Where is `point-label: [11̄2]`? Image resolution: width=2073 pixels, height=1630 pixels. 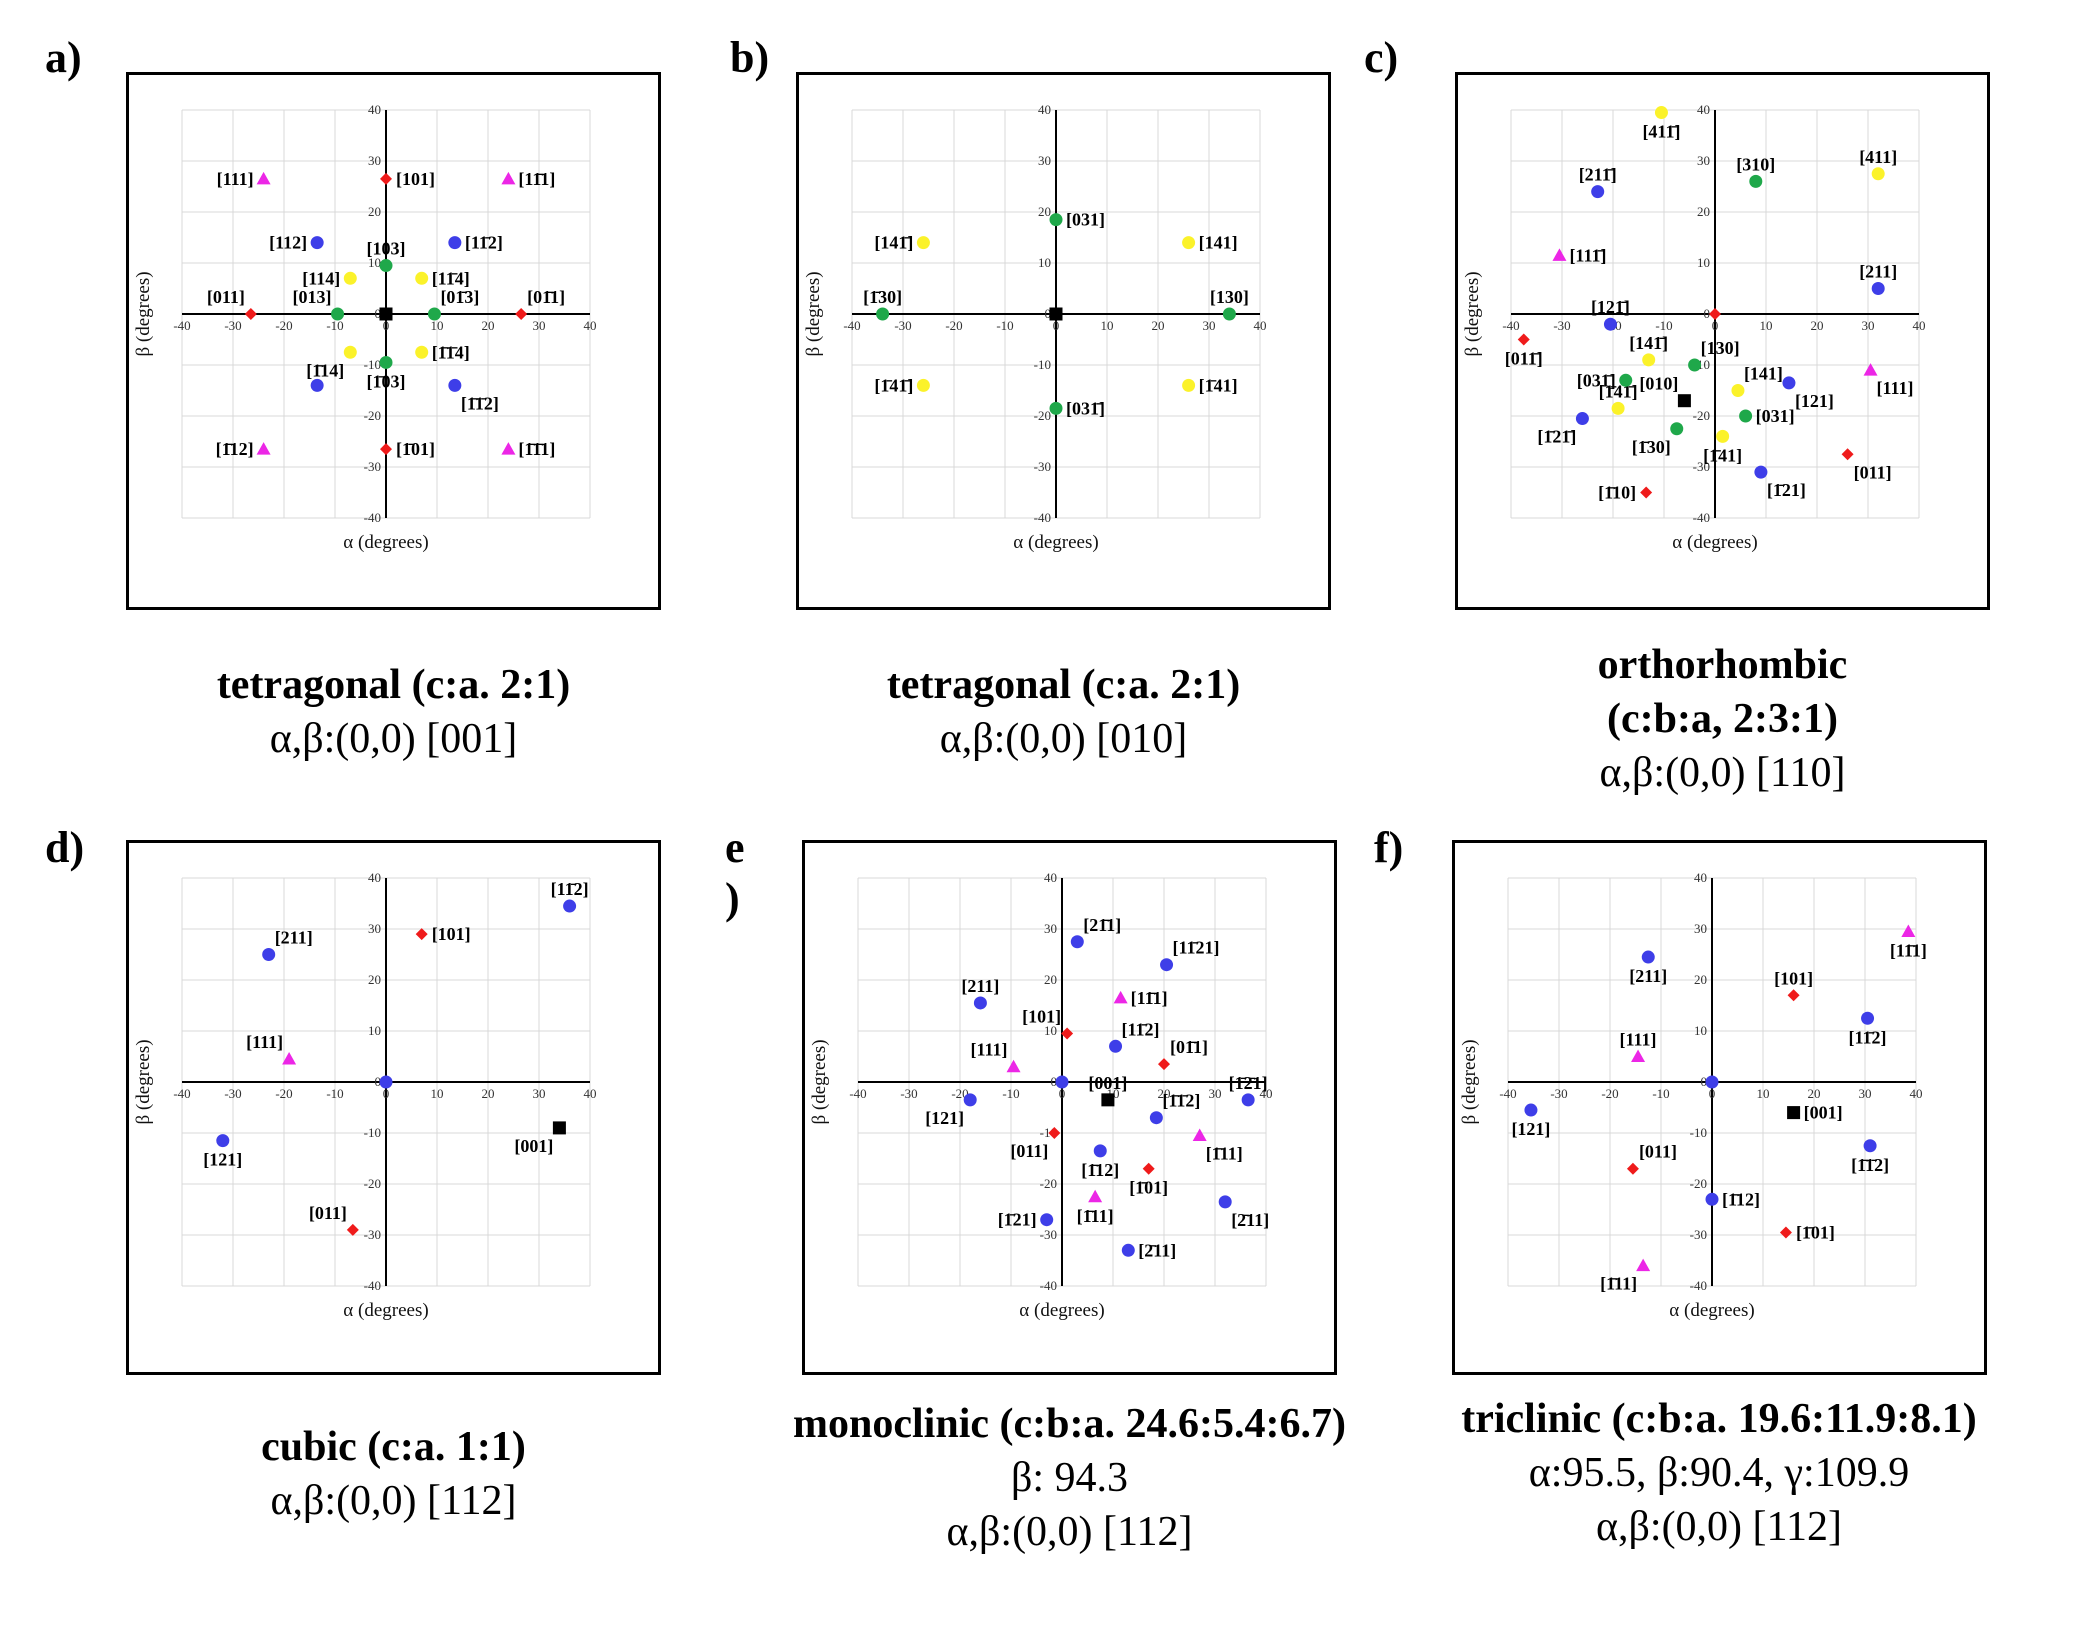 point-label: [11̄2] is located at coordinates (570, 889).